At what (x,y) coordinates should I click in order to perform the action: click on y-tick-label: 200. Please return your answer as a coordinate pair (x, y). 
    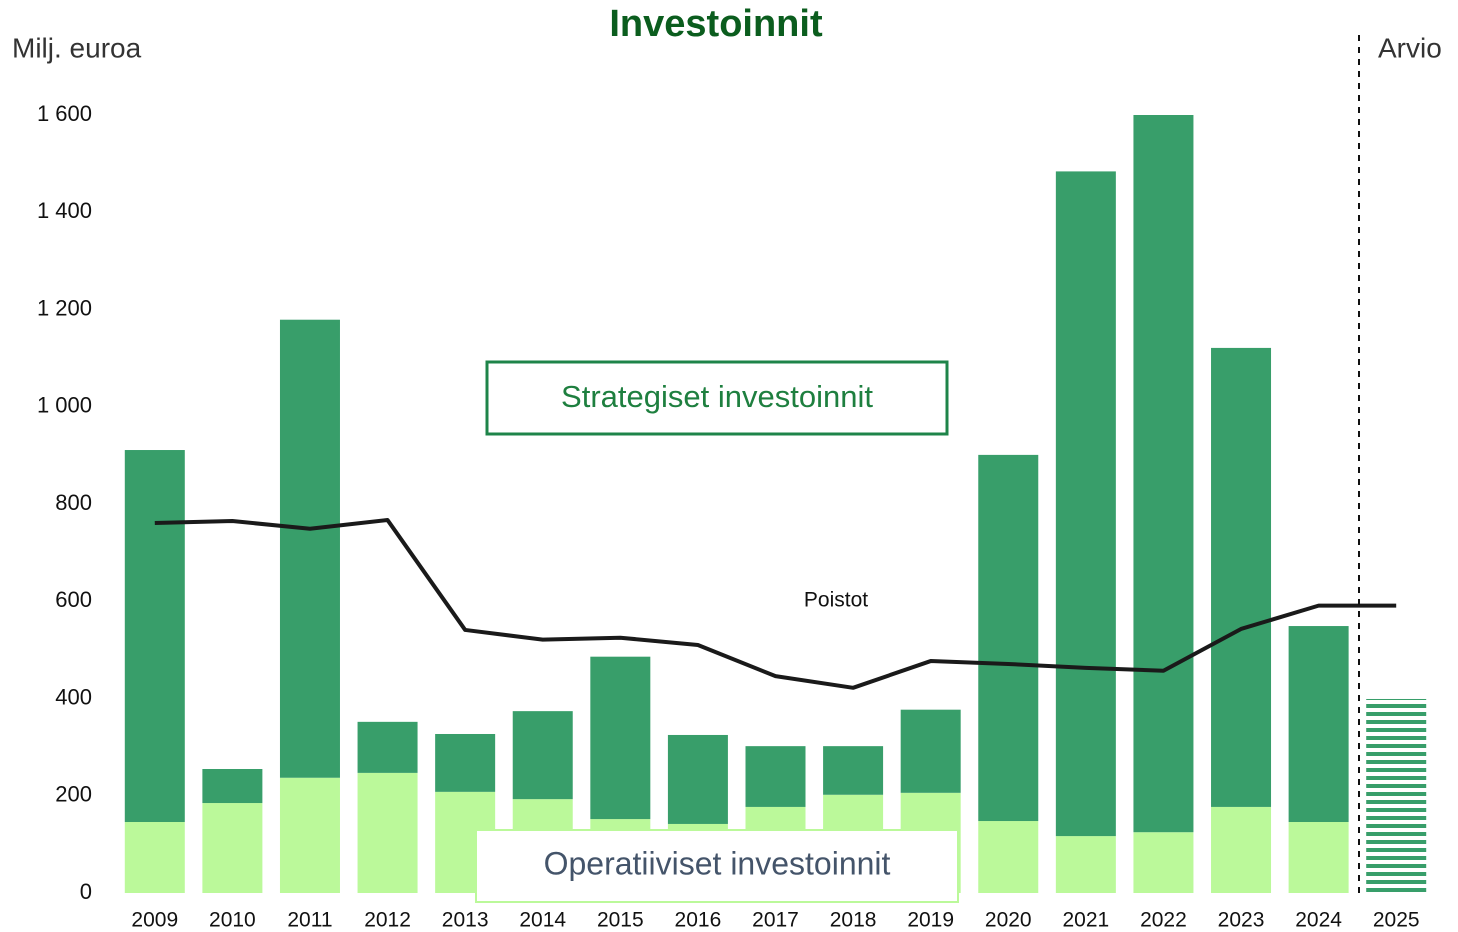
    Looking at the image, I should click on (73, 794).